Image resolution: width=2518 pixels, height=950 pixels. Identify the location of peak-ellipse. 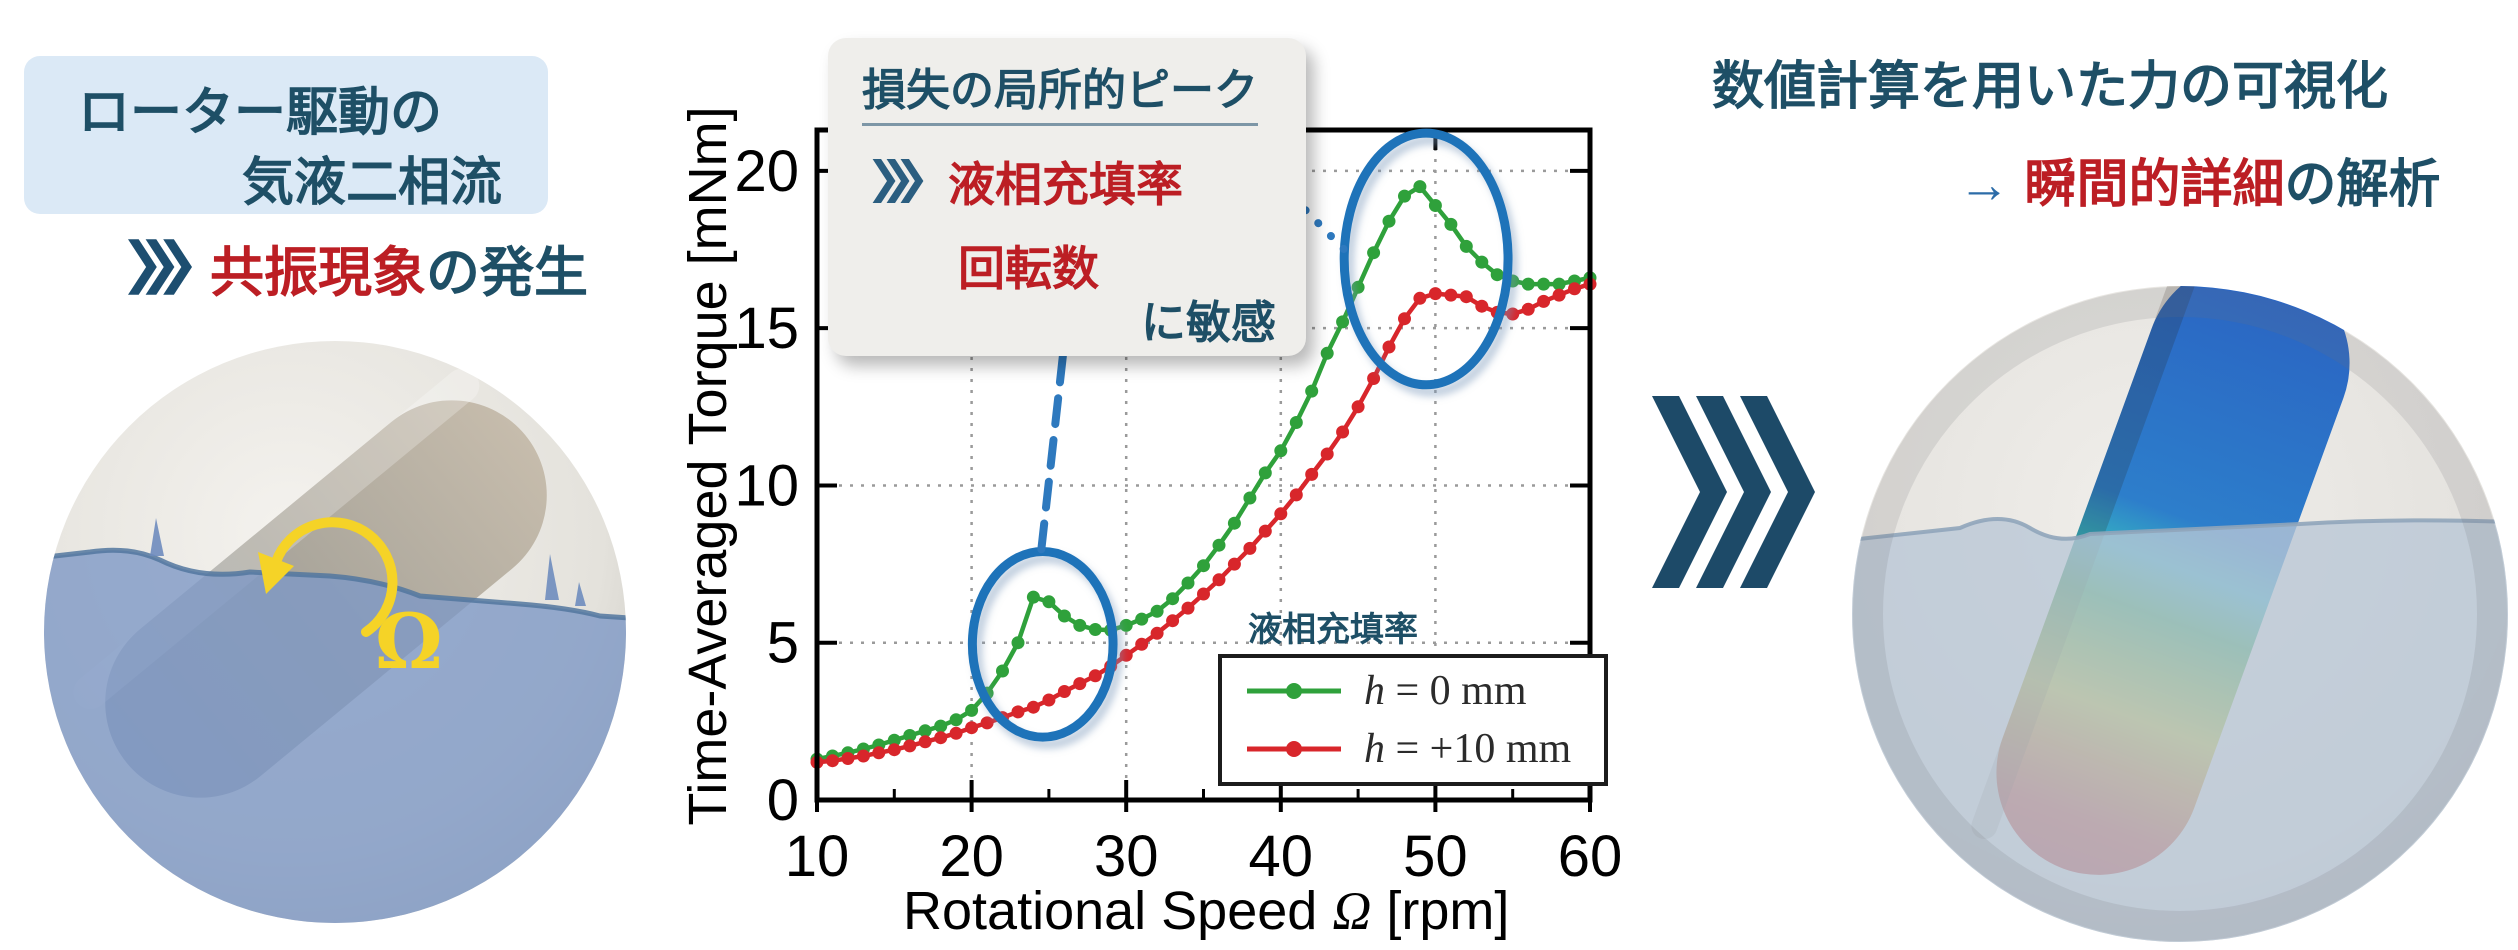
(1426, 259).